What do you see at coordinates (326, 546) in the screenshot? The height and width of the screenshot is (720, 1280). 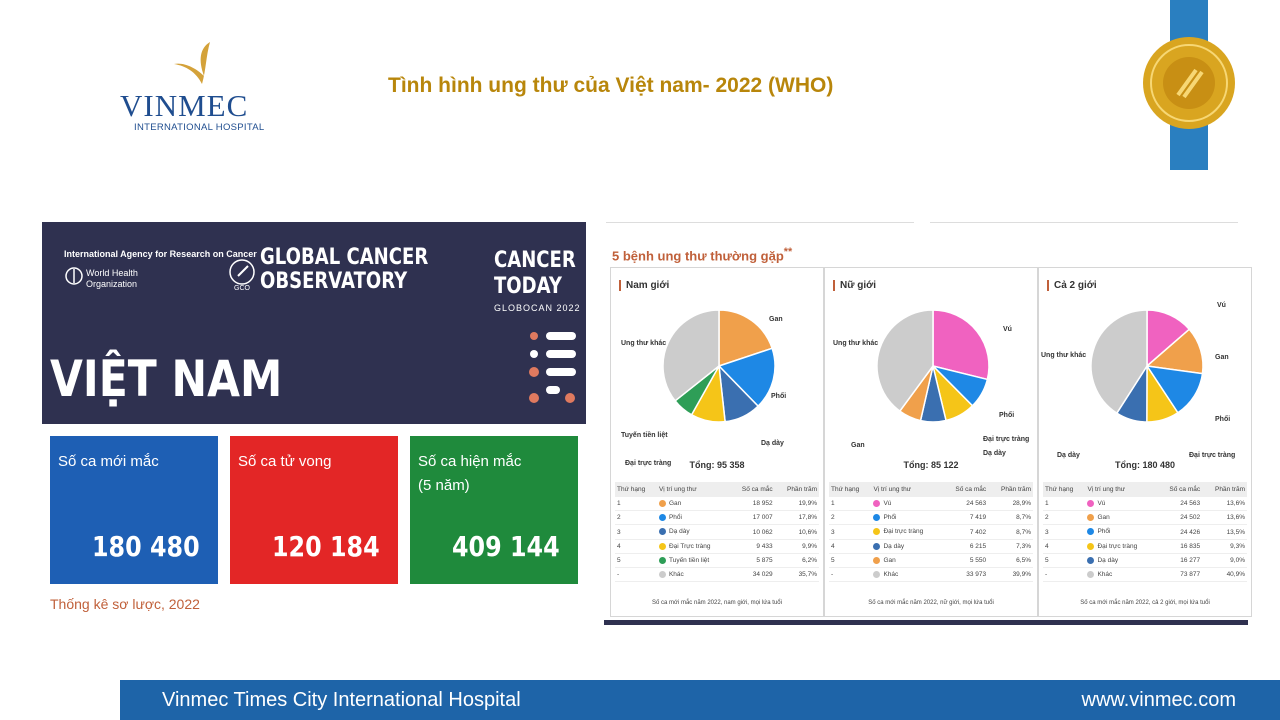 I see `stat-value: 120 184` at bounding box center [326, 546].